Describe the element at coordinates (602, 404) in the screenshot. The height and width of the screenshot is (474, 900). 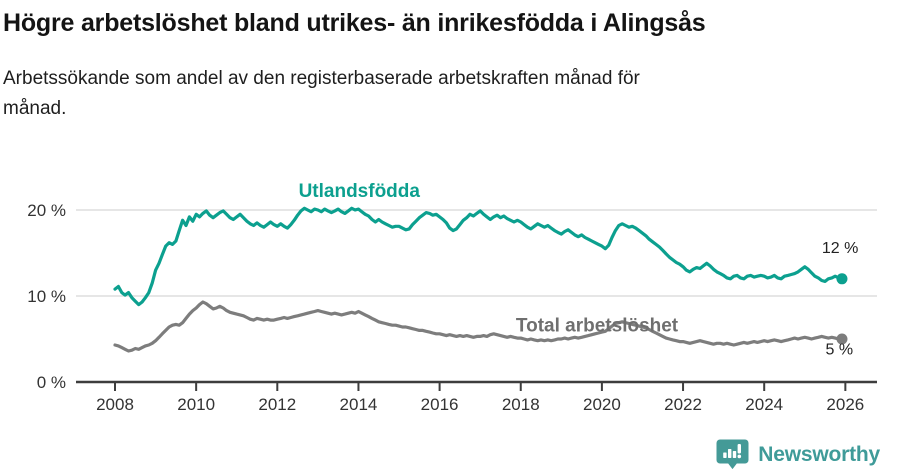
I see `x-axis-tick-label: 2020` at that location.